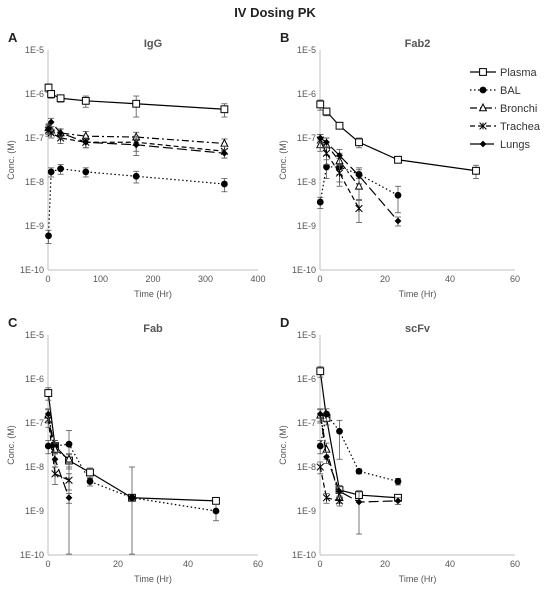  What do you see at coordinates (418, 44) in the screenshot?
I see `panel-title: Fab2` at bounding box center [418, 44].